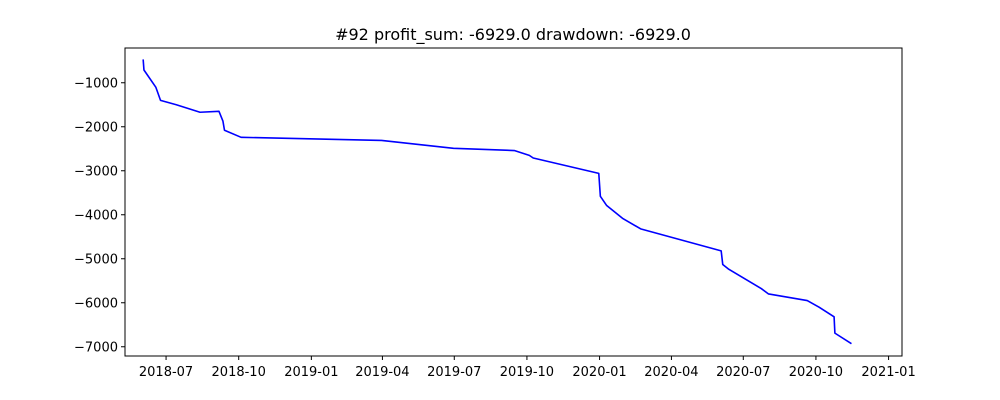  What do you see at coordinates (96, 303) in the screenshot?
I see `y-tick-label: −6000` at bounding box center [96, 303].